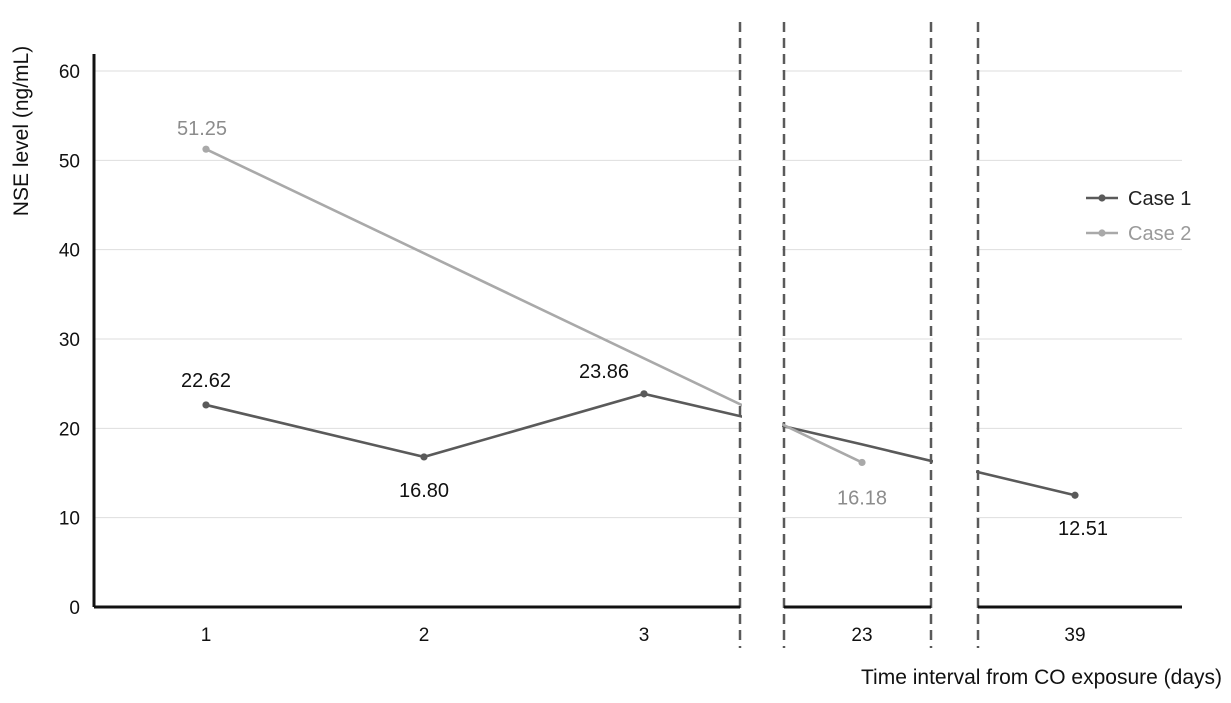 This screenshot has height=703, width=1231. I want to click on x-tick-label: 23, so click(861, 635).